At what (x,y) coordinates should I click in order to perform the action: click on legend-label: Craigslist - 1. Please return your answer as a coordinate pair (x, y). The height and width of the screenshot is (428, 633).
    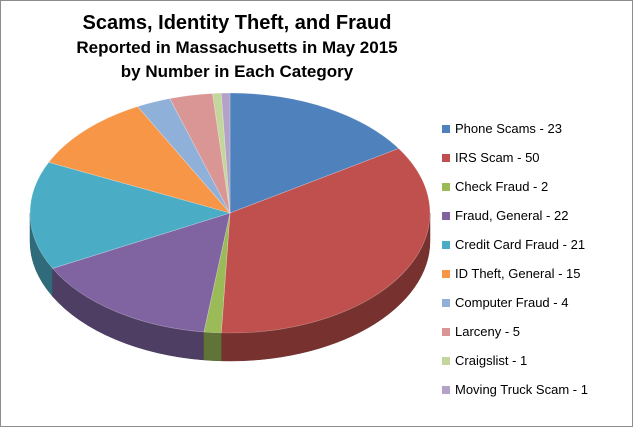
    Looking at the image, I should click on (491, 360).